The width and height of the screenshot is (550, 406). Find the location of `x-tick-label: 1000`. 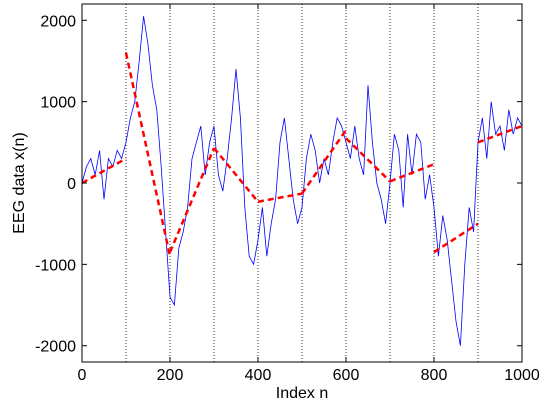

x-tick-label: 1000 is located at coordinates (522, 375).